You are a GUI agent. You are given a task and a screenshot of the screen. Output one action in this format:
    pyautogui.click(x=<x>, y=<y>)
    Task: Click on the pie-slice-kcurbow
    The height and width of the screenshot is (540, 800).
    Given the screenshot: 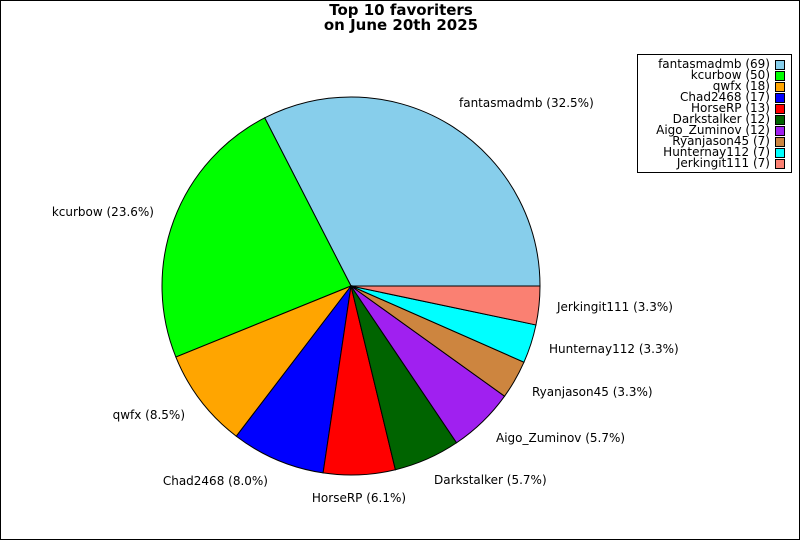 What is the action you would take?
    pyautogui.click(x=256, y=237)
    